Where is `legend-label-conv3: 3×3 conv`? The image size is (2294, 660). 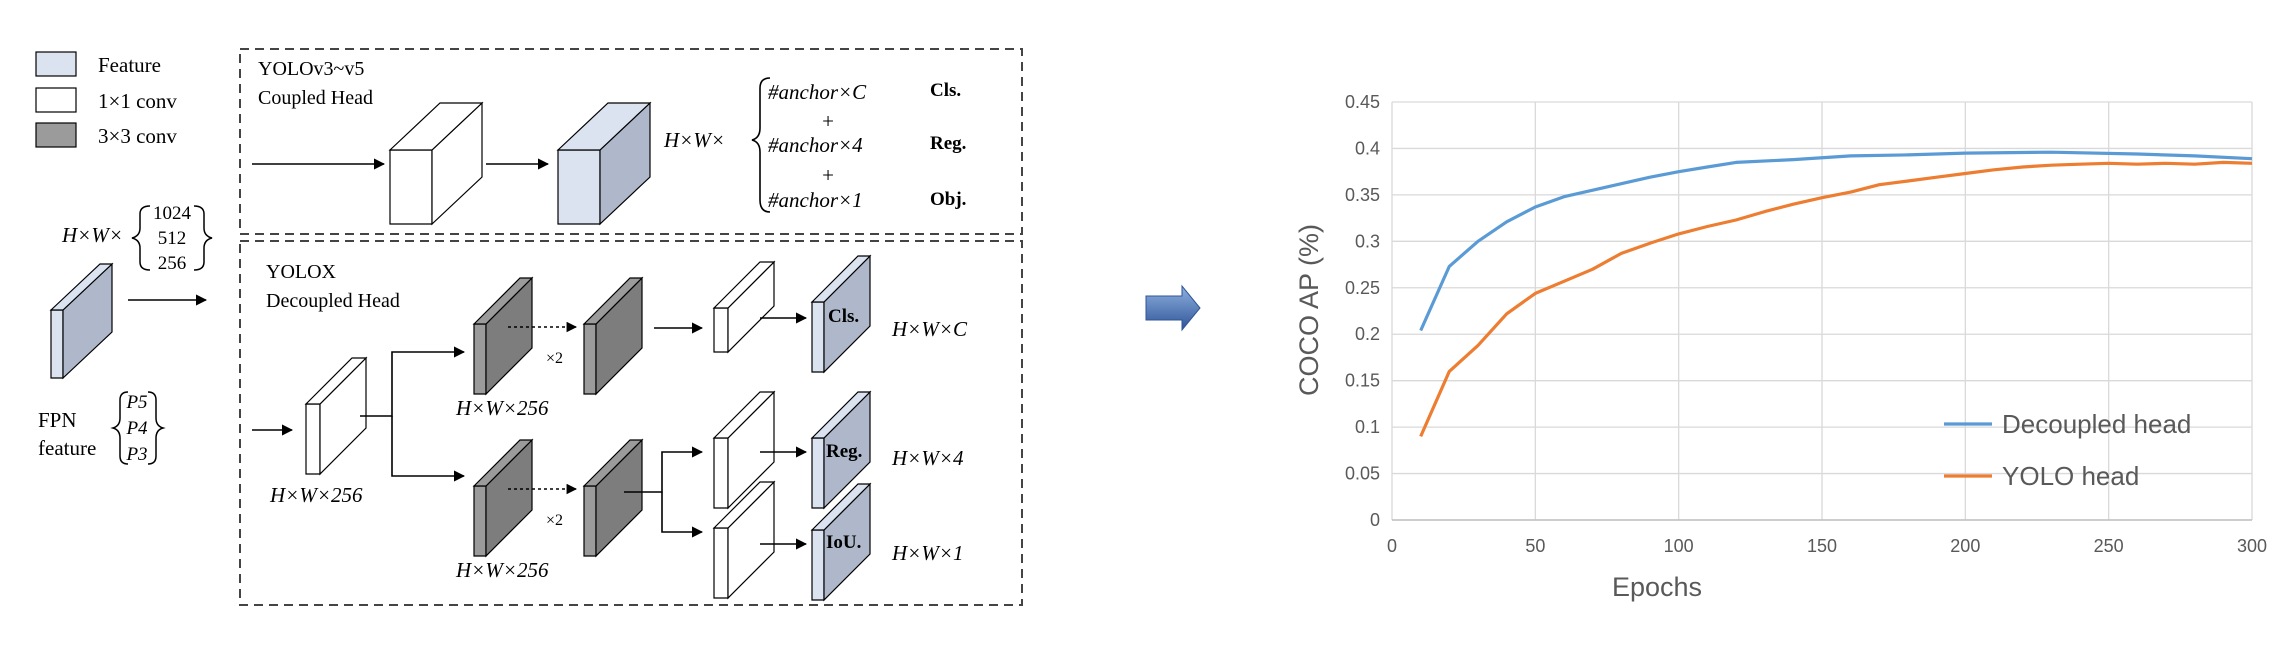 legend-label-conv3: 3×3 conv is located at coordinates (137, 136).